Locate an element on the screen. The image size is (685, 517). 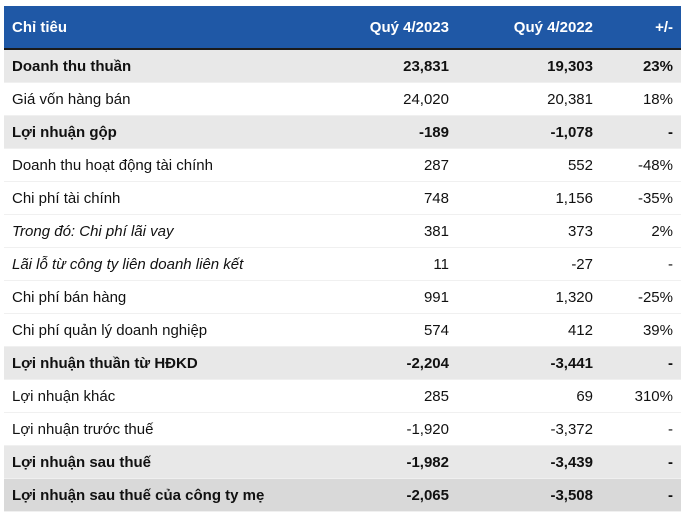
row-label: Lợi nhuận khác is located at coordinates (169, 396).